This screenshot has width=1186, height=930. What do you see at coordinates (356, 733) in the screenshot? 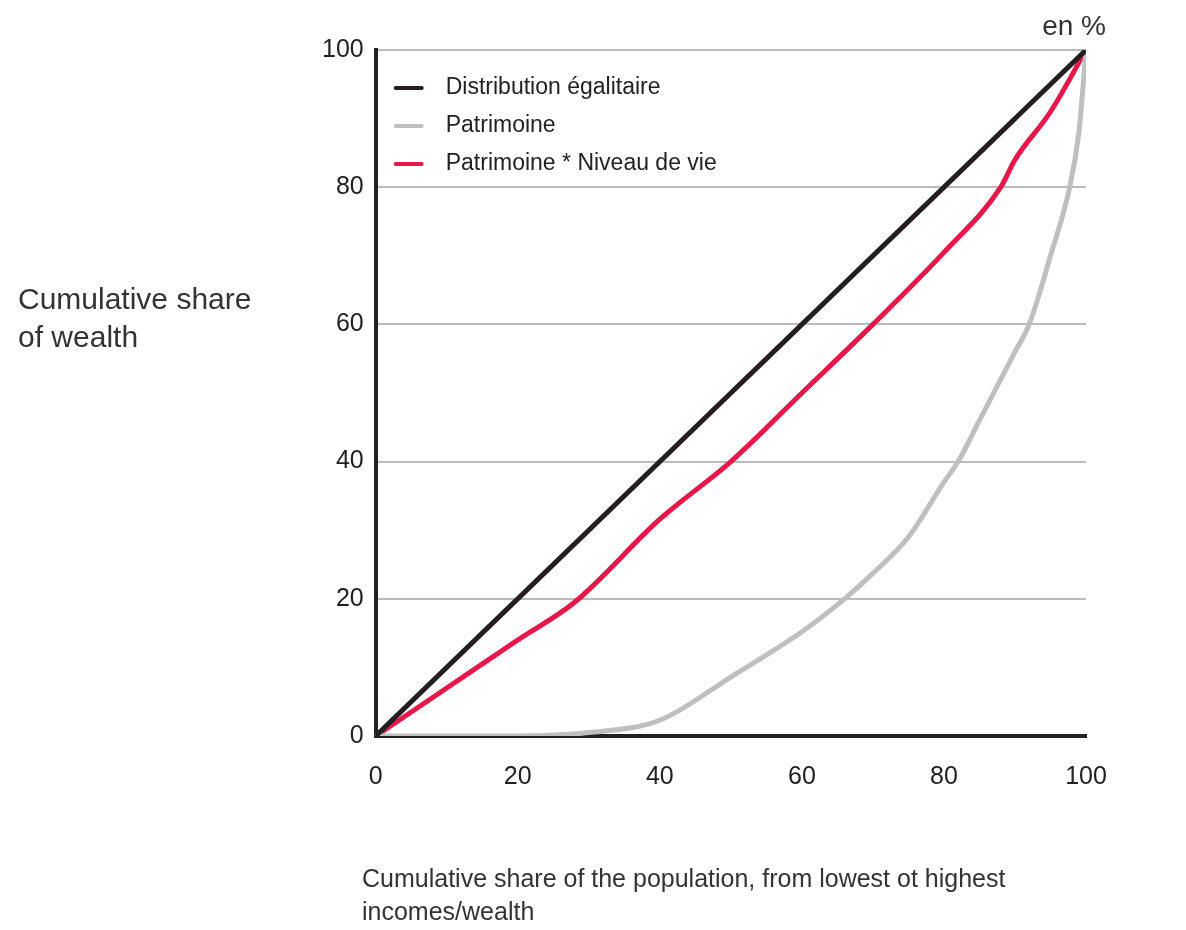
I see `y-tick-label: 0` at bounding box center [356, 733].